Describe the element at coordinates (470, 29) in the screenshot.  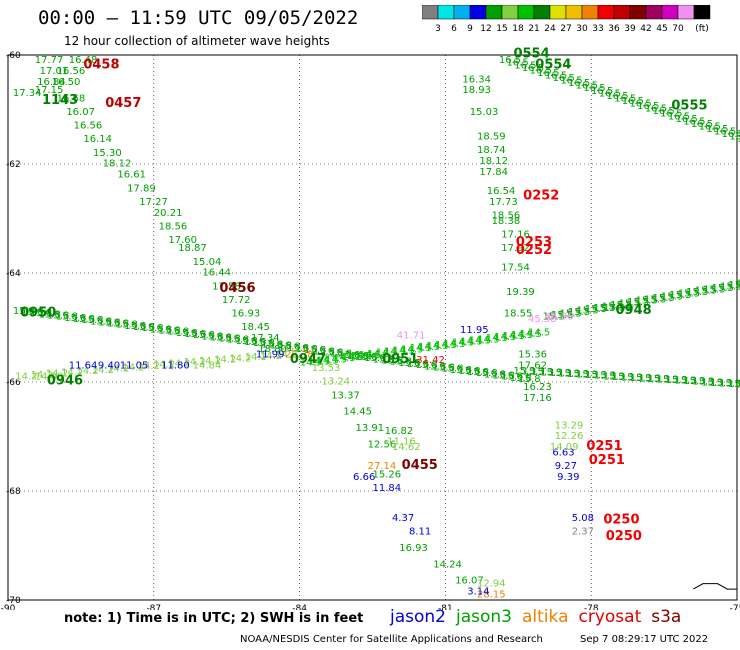
I see `colorbar-tick: 9` at that location.